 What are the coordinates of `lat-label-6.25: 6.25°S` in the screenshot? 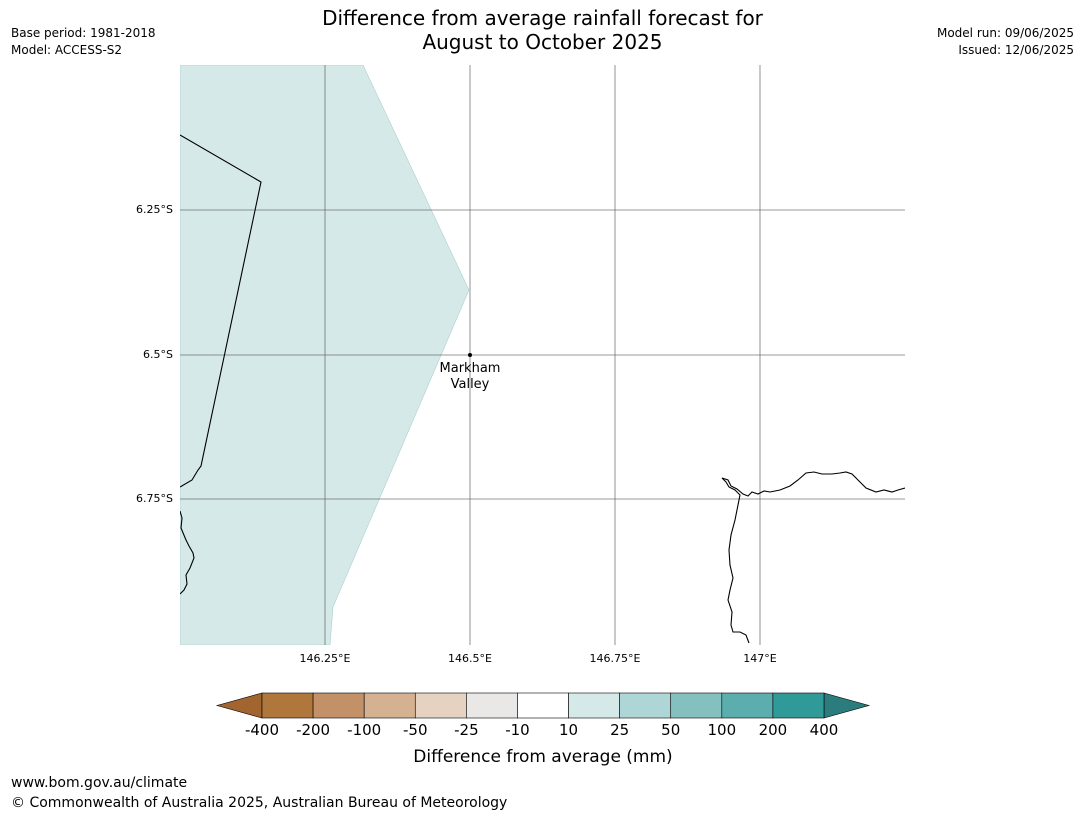 It's located at (154, 209).